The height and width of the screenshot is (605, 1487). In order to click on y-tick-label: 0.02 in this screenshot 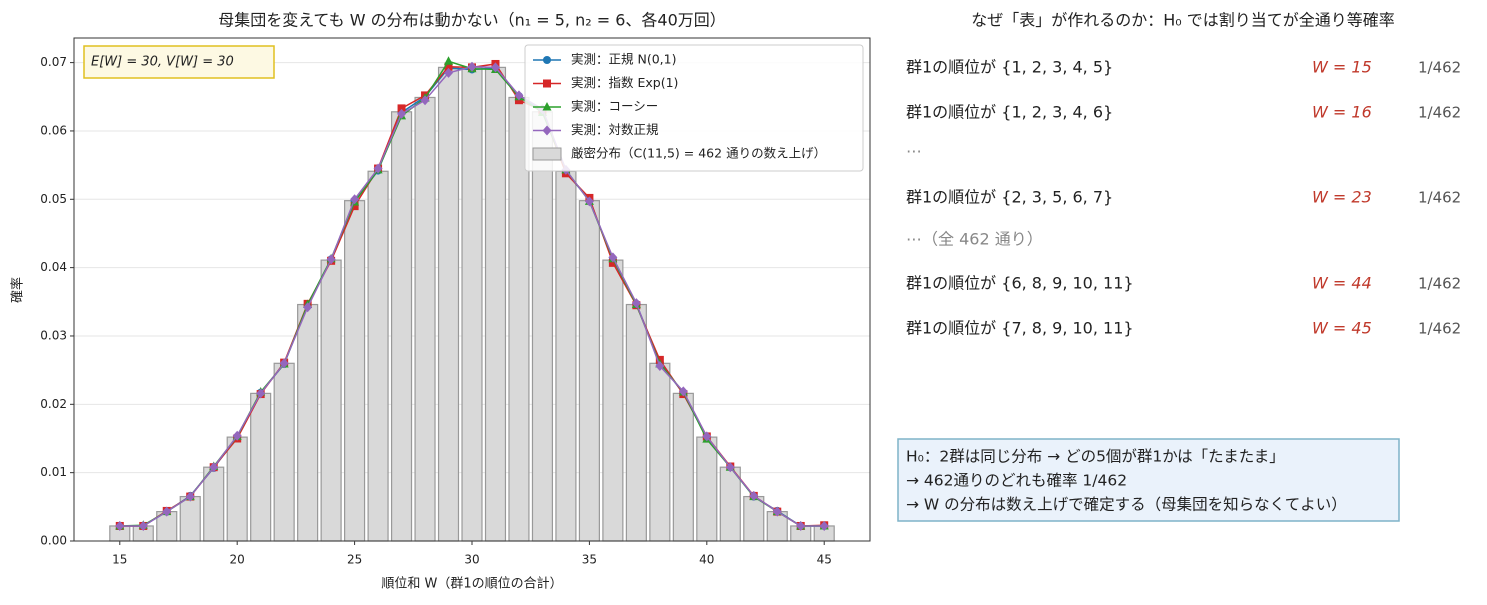, I will do `click(53, 404)`.